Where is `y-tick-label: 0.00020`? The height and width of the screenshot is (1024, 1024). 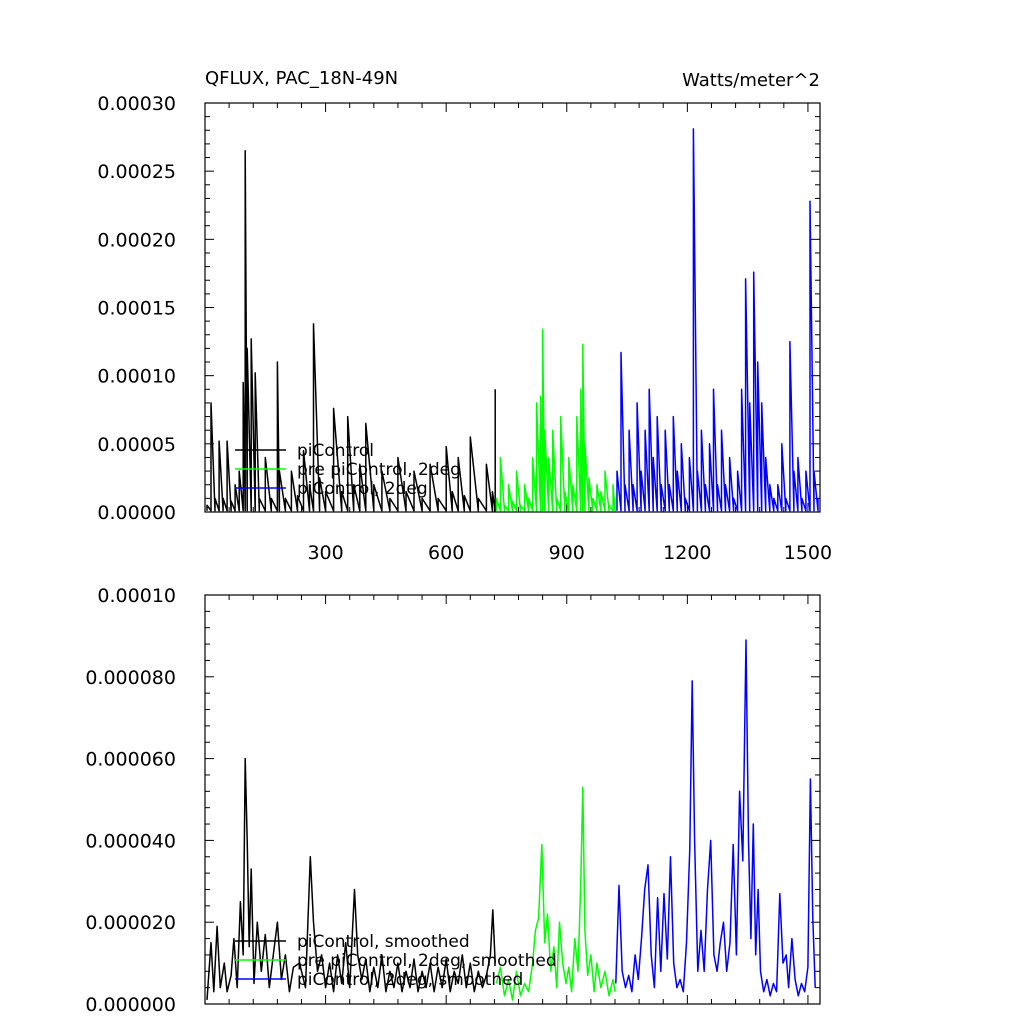
y-tick-label: 0.00020 is located at coordinates (136, 240).